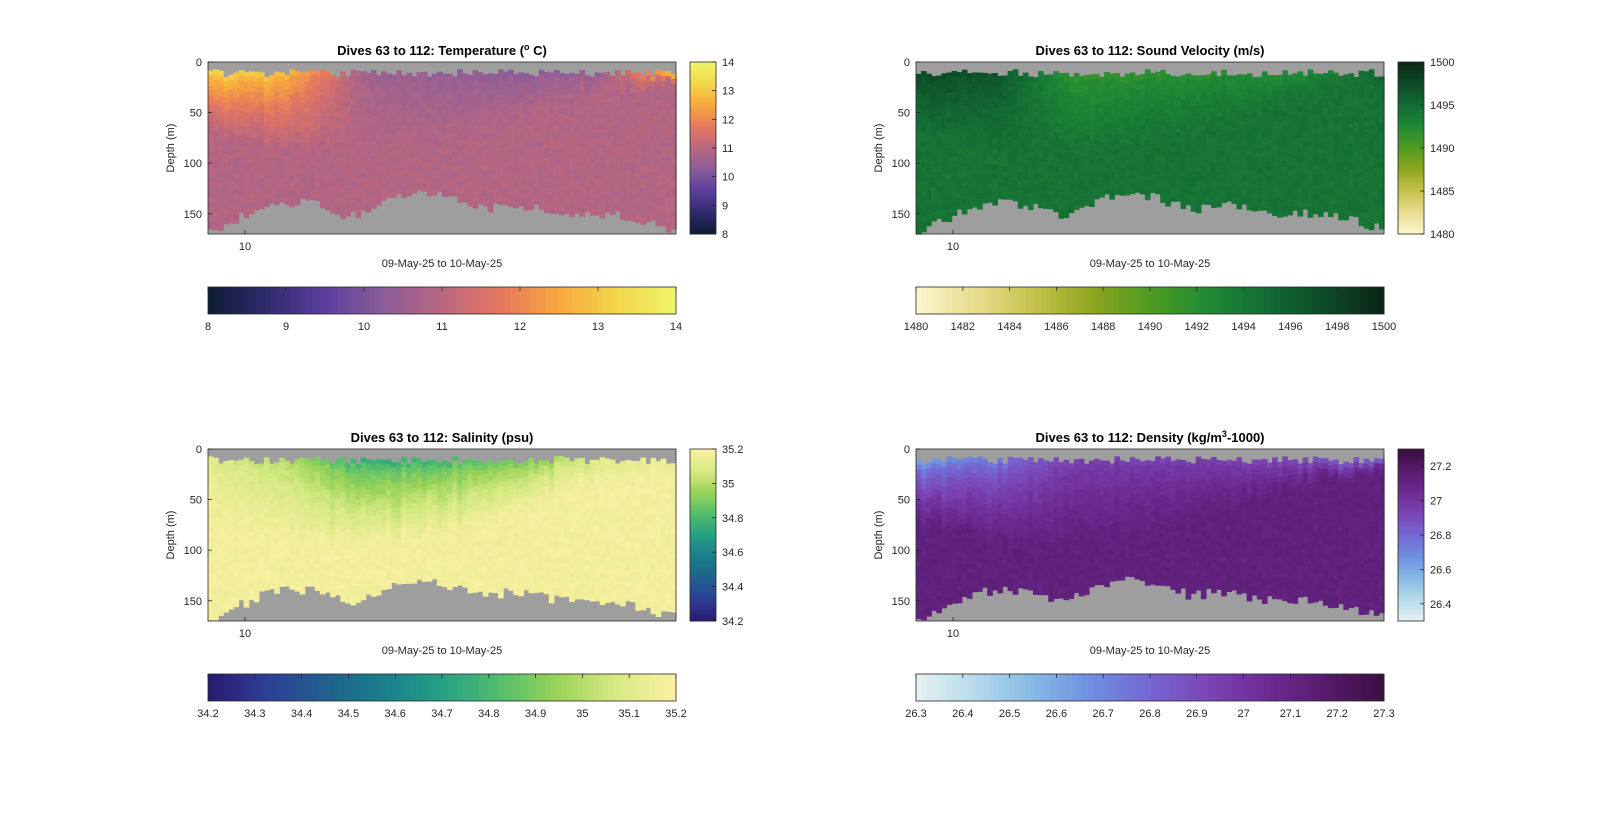 This screenshot has height=815, width=1600. I want to click on colorbar-tick-label: 8, so click(725, 235).